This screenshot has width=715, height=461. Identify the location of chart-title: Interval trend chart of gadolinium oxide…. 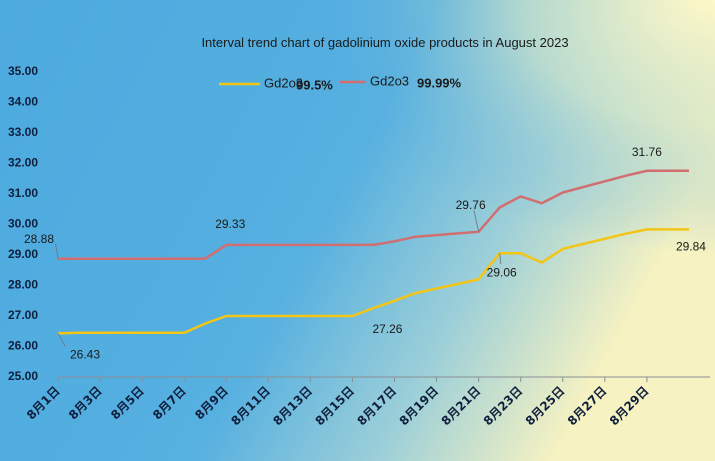
(384, 42).